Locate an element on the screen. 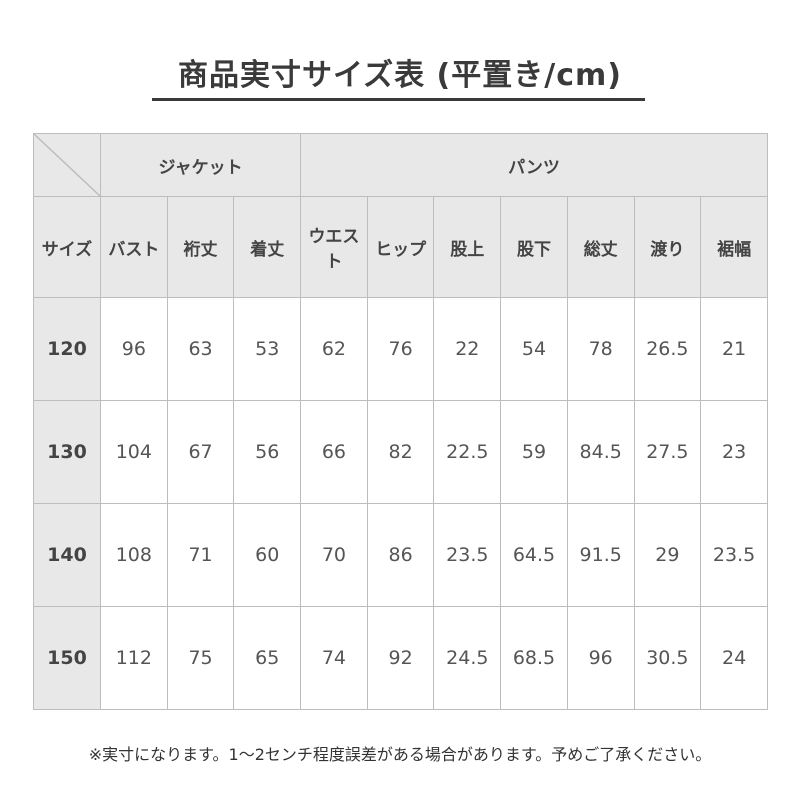 This screenshot has width=800, height=800. column-header: 裾幅 is located at coordinates (734, 247).